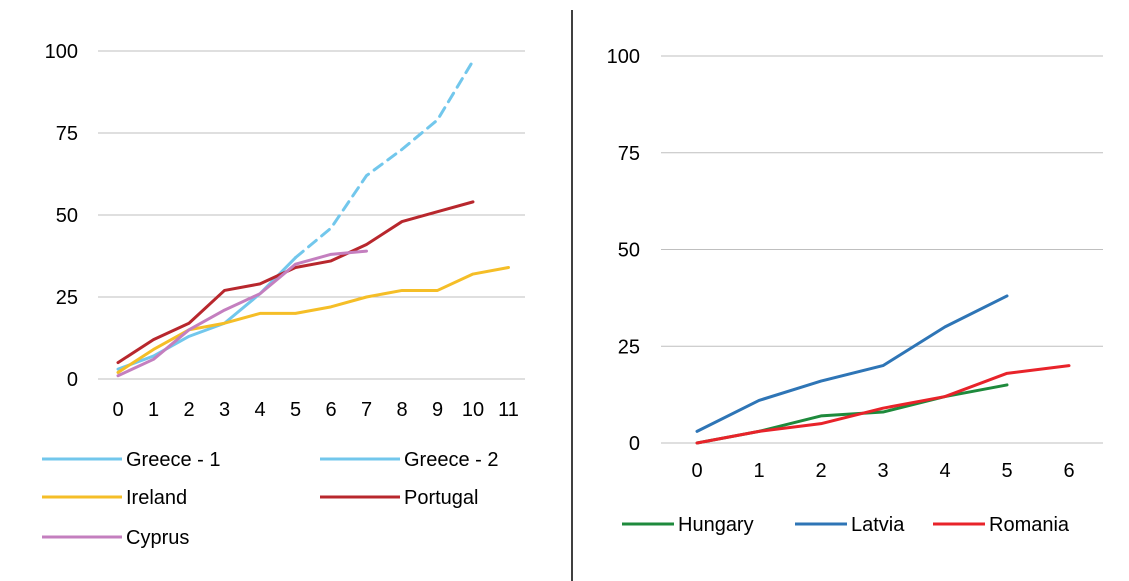 This screenshot has width=1129, height=581. What do you see at coordinates (878, 525) in the screenshot?
I see `legend-label: Latvia` at bounding box center [878, 525].